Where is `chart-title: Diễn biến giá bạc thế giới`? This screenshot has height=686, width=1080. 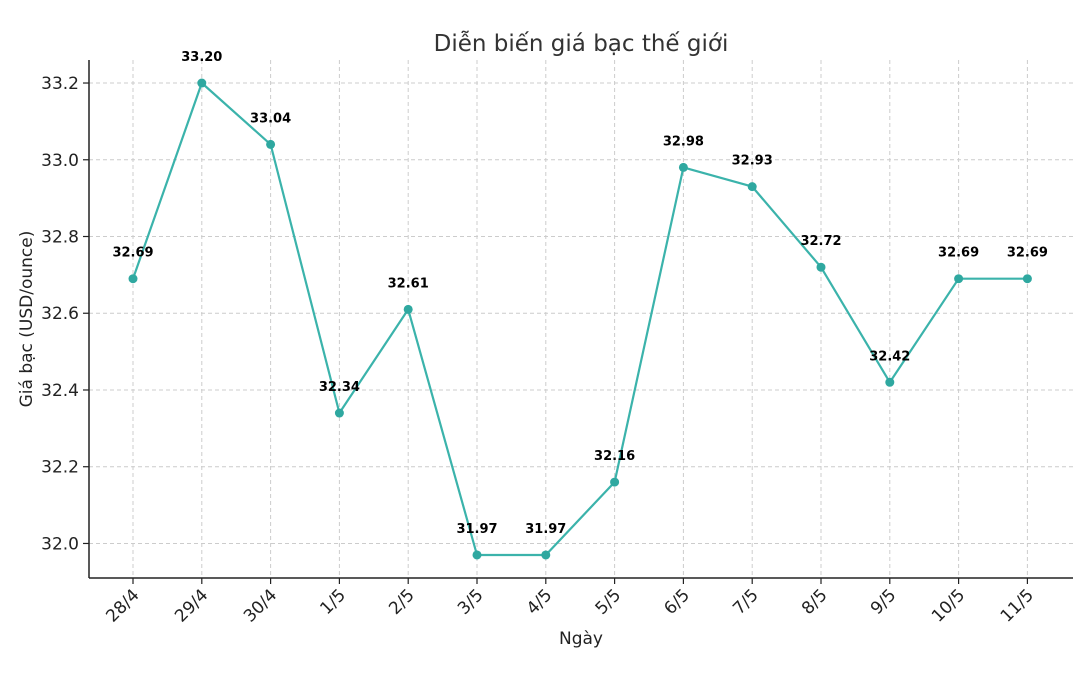 chart-title: Diễn biến giá bạc thế giới is located at coordinates (581, 43).